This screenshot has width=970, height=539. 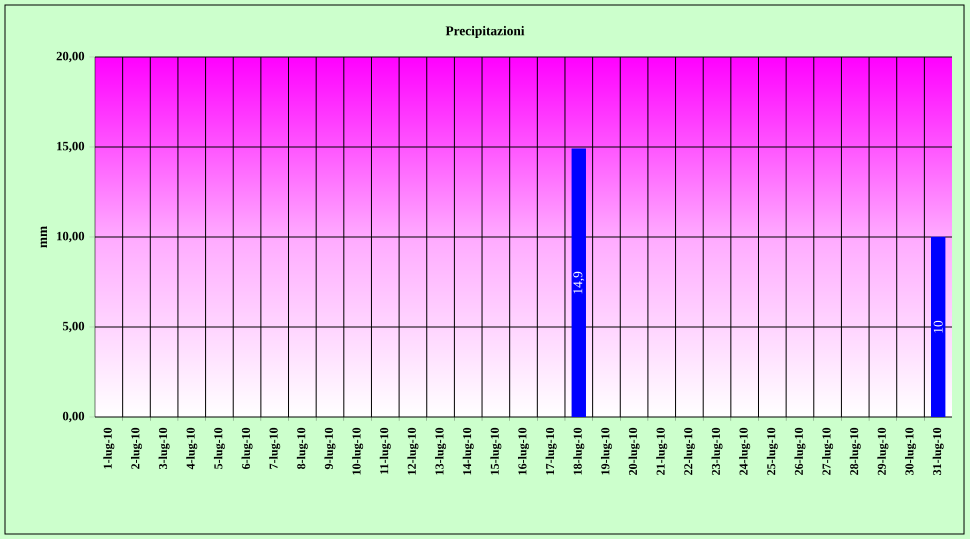 I want to click on x-tick-label: 11-lug-10, so click(x=385, y=451).